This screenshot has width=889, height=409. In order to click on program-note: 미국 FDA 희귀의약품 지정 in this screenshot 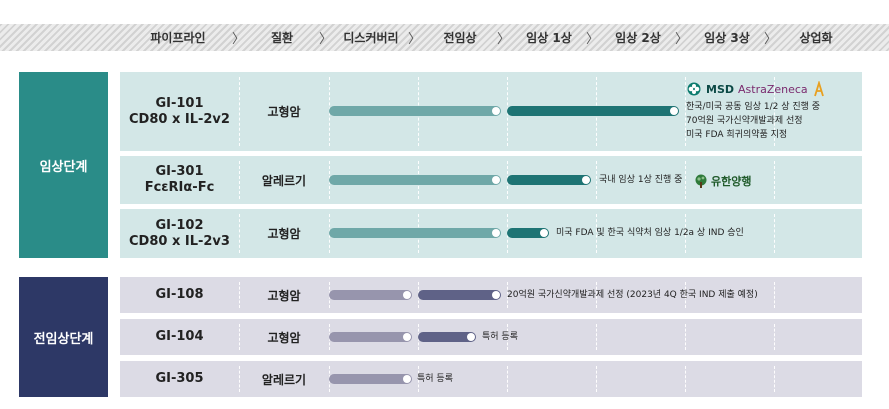, I will do `click(737, 135)`.